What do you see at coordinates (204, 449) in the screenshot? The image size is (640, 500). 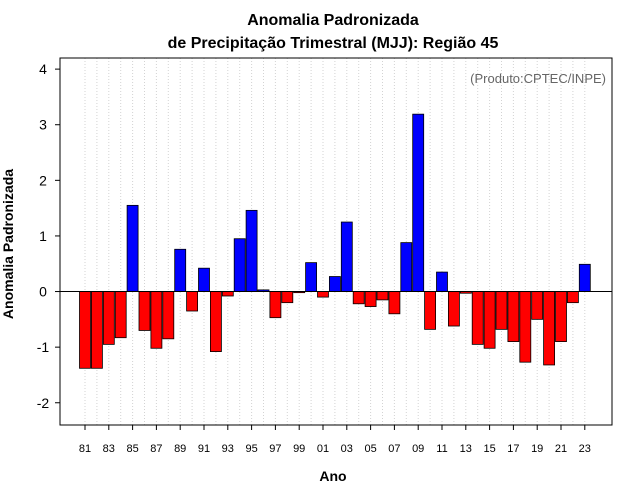 I see `x-tick-label: 91` at bounding box center [204, 449].